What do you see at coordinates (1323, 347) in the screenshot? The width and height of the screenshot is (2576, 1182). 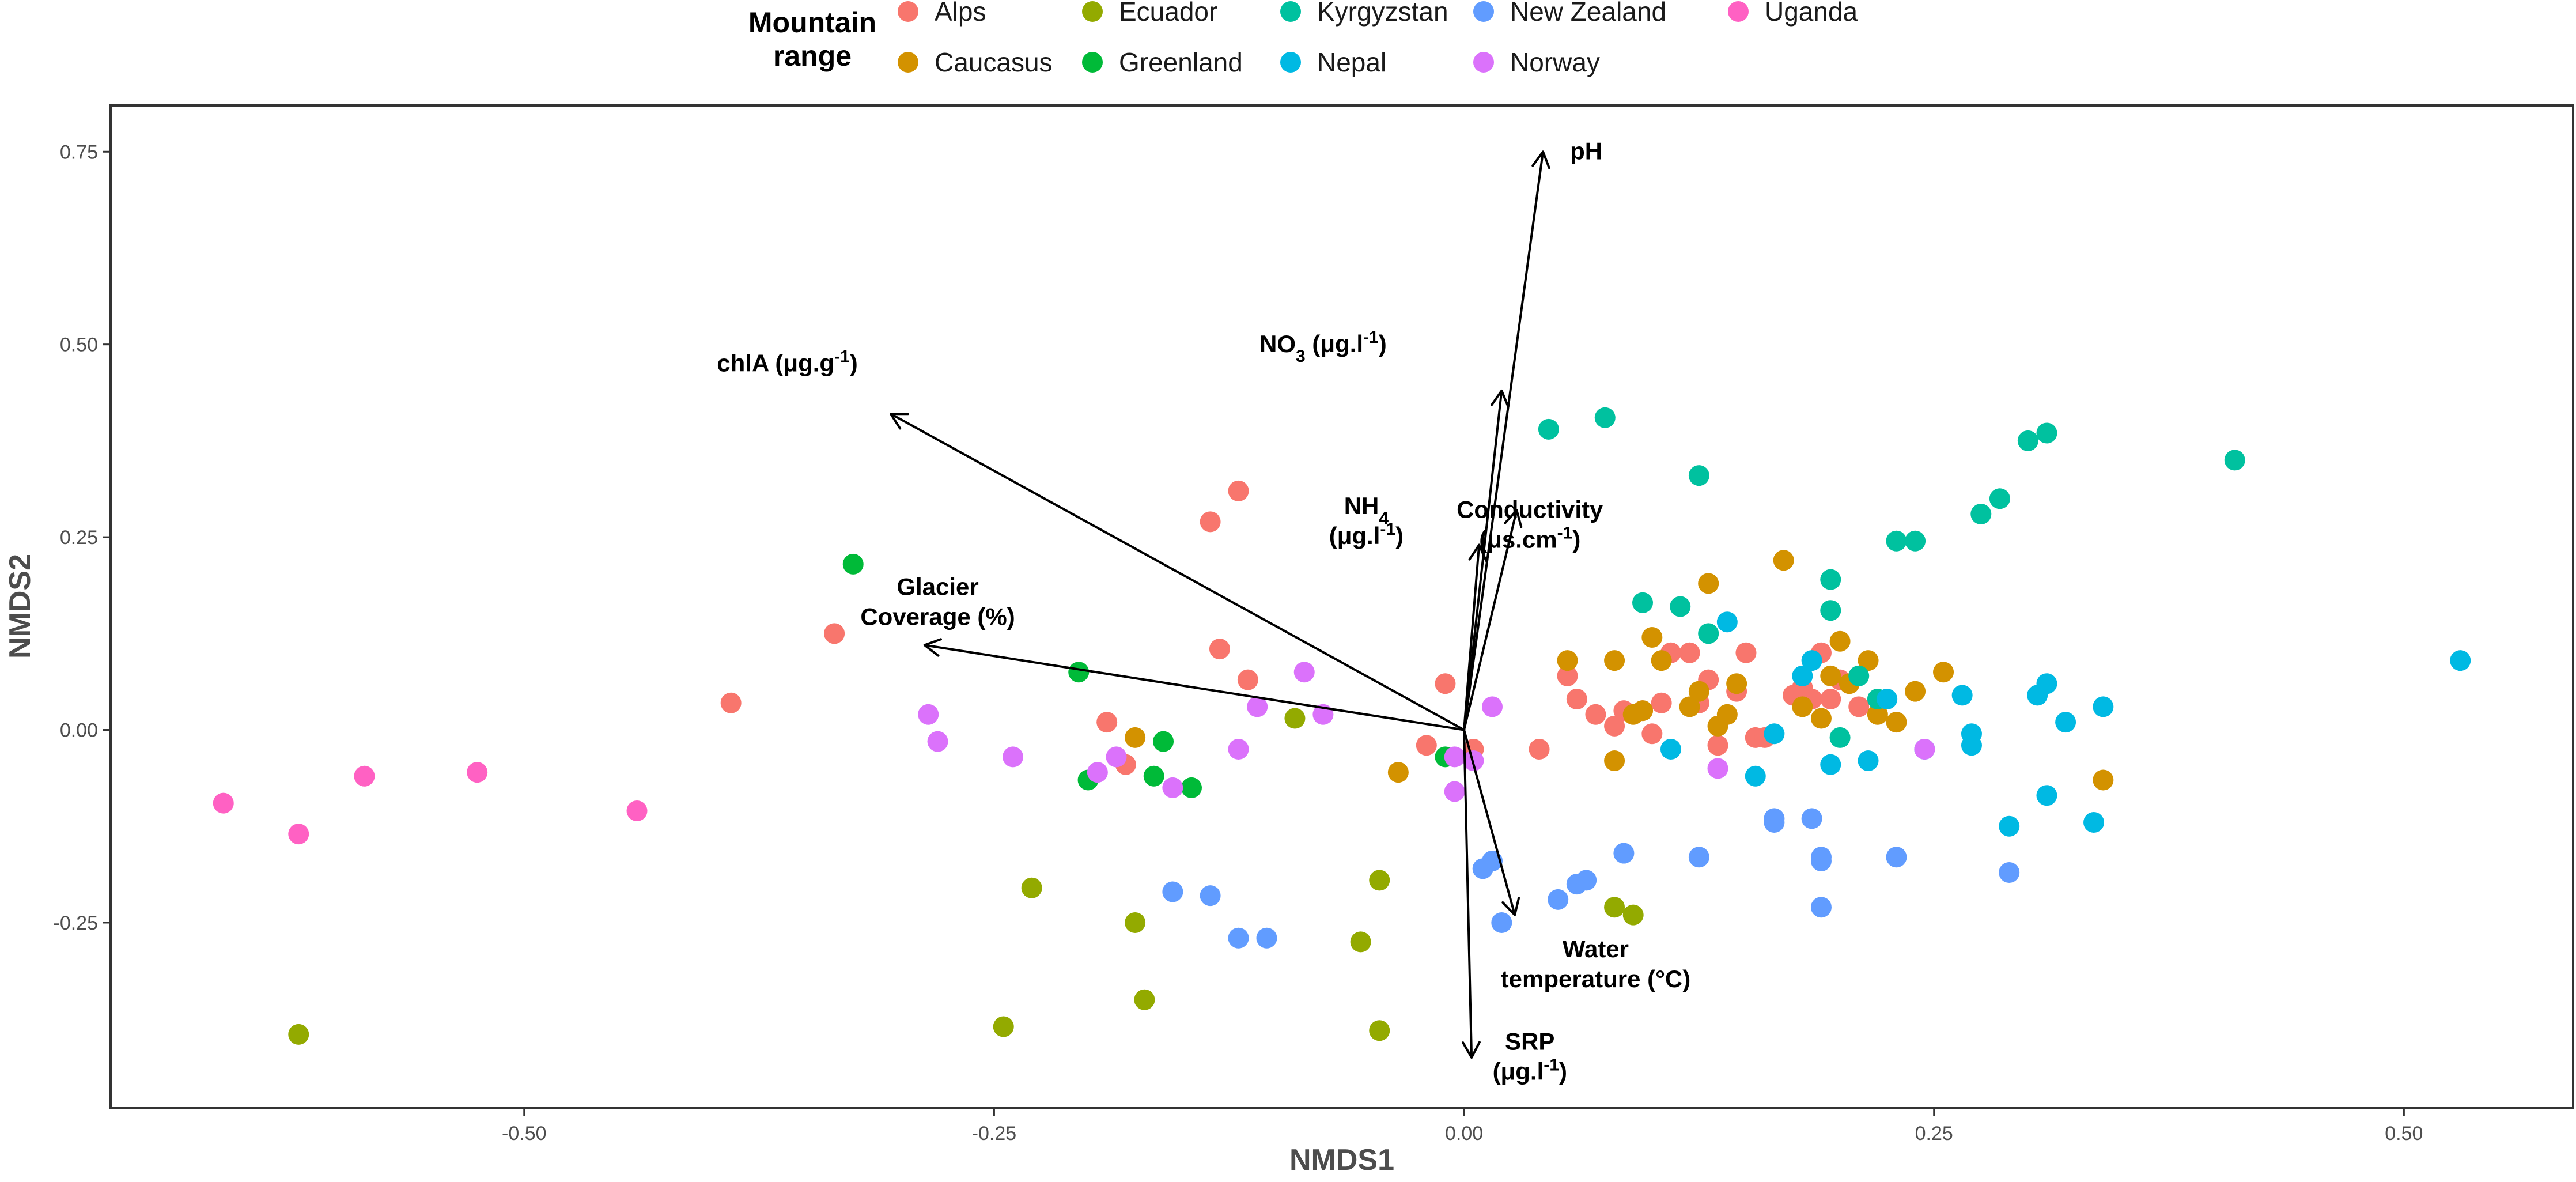 I see `vector-label-no3: NO3 (μg.l-1)` at bounding box center [1323, 347].